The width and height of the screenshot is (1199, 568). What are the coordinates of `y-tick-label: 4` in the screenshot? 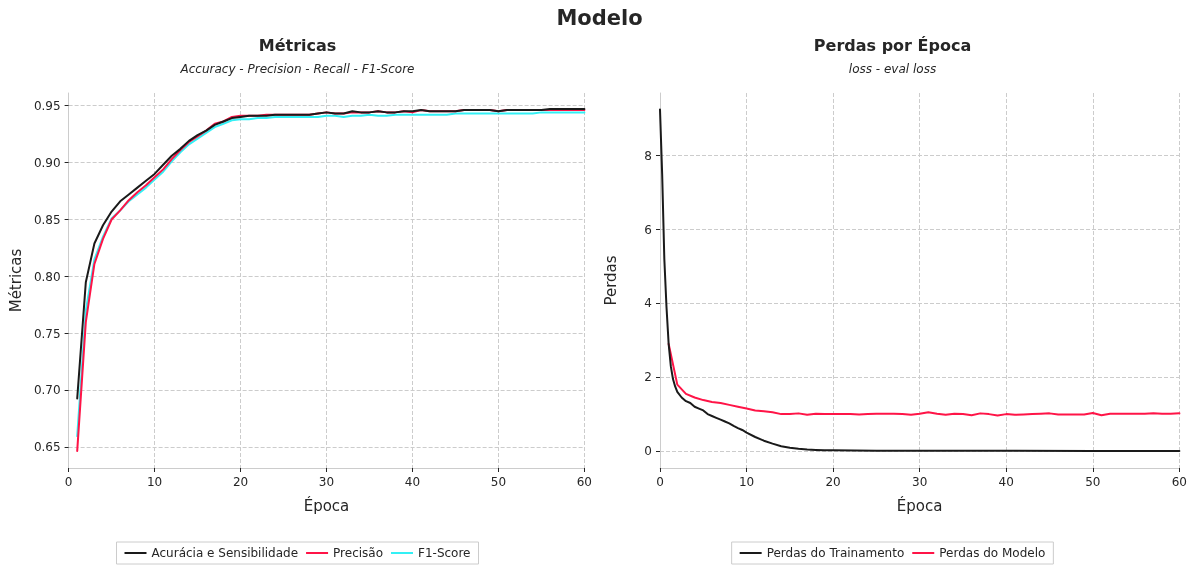 It's located at (648, 303).